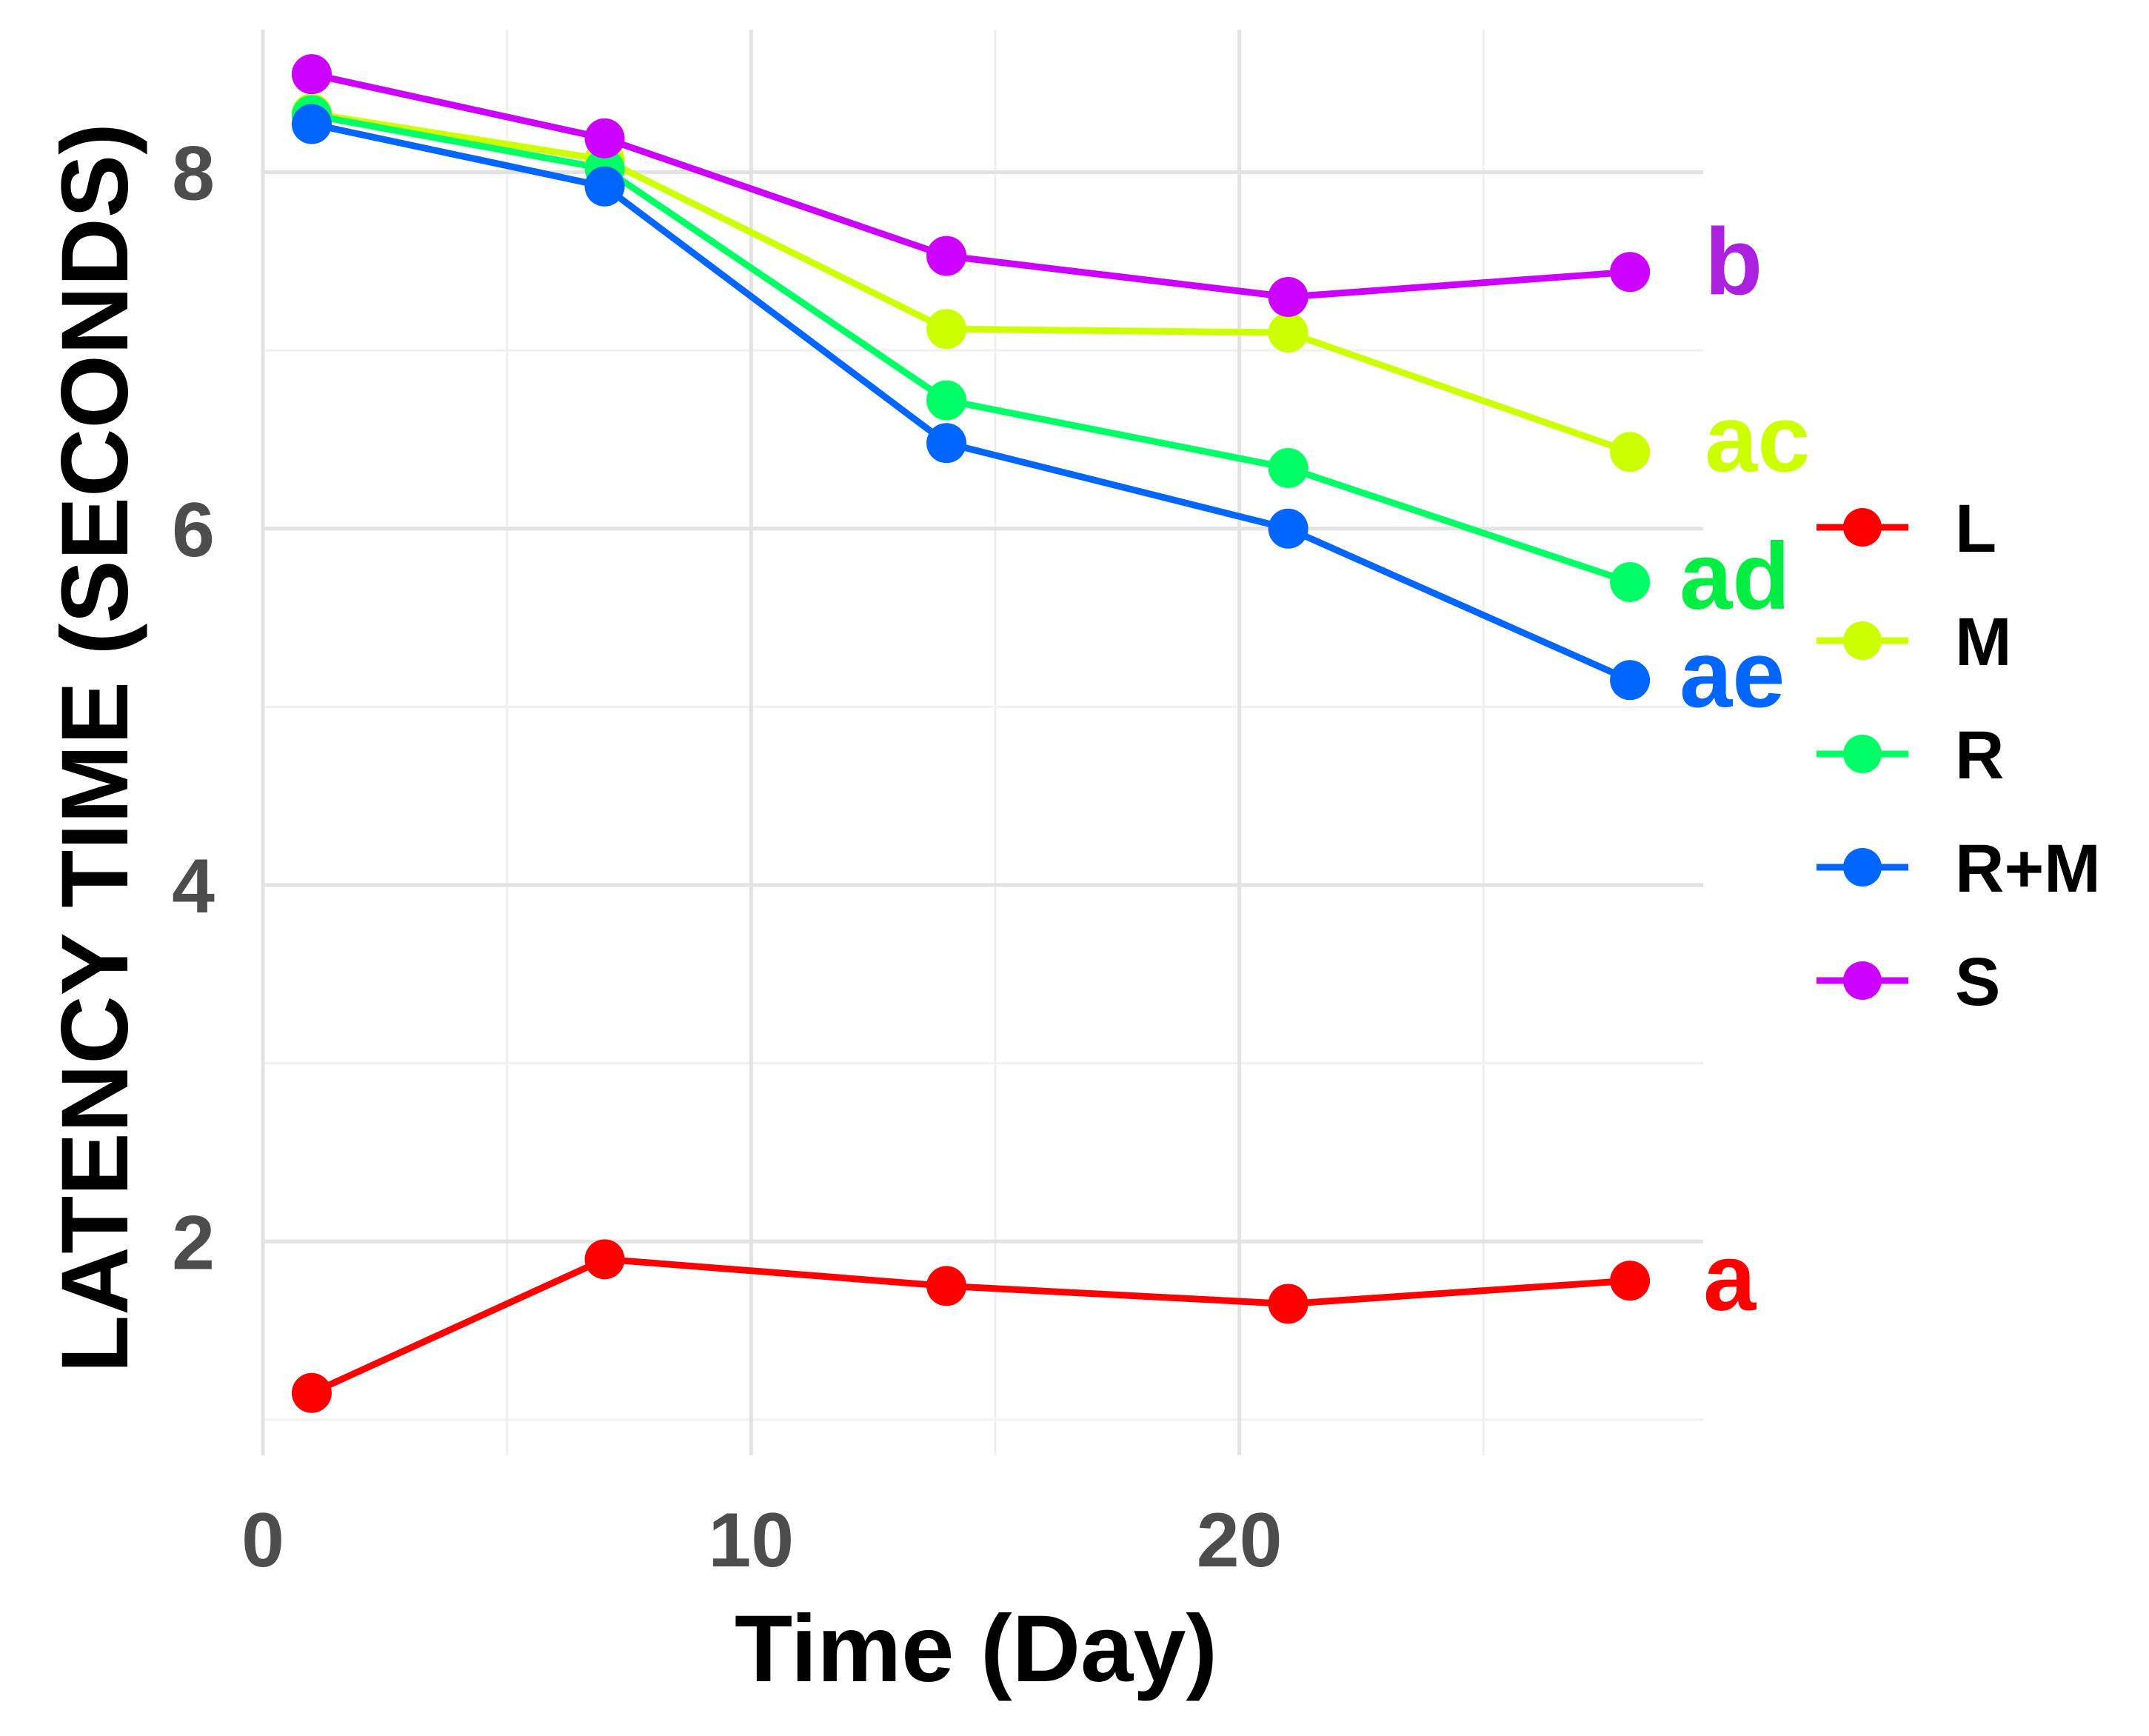  I want to click on x-tick-label: 0, so click(262, 1540).